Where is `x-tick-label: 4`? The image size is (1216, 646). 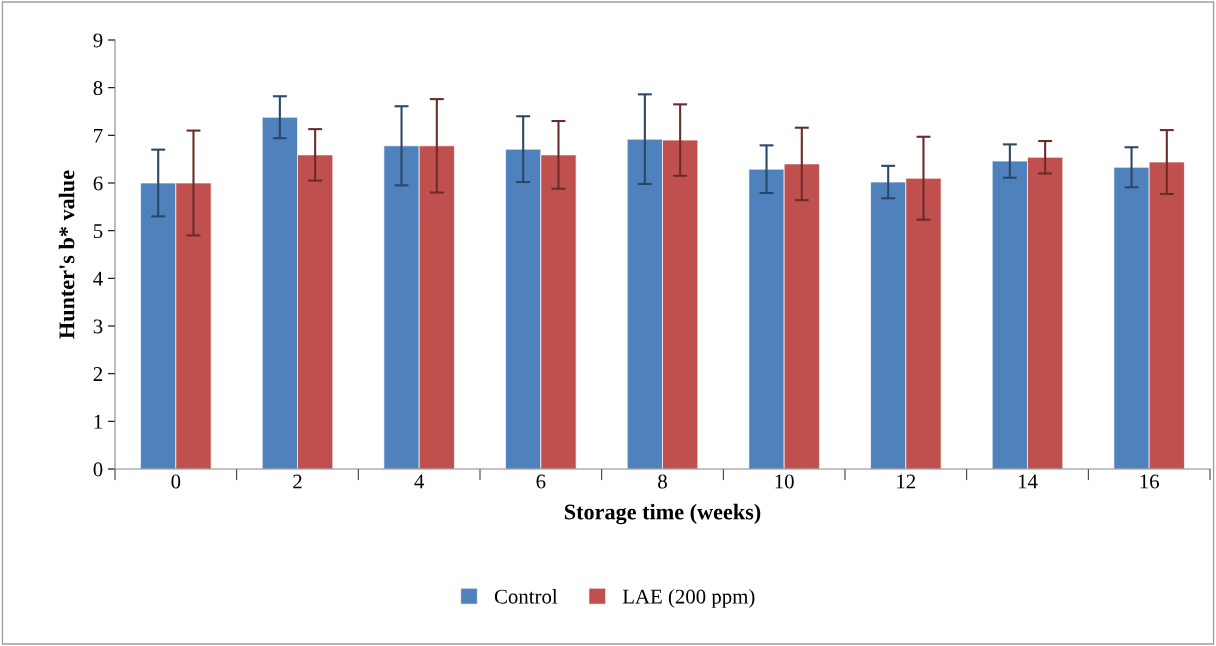
x-tick-label: 4 is located at coordinates (419, 481).